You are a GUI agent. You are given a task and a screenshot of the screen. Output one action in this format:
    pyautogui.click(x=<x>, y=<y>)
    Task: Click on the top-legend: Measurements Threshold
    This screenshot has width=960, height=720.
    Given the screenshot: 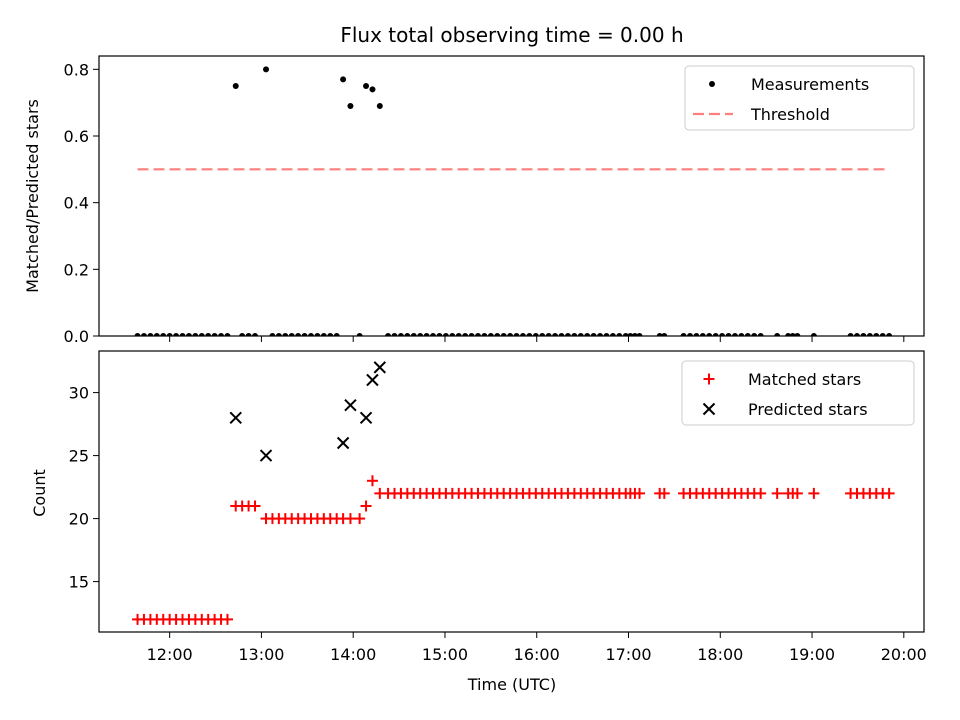 What is the action you would take?
    pyautogui.click(x=799, y=98)
    